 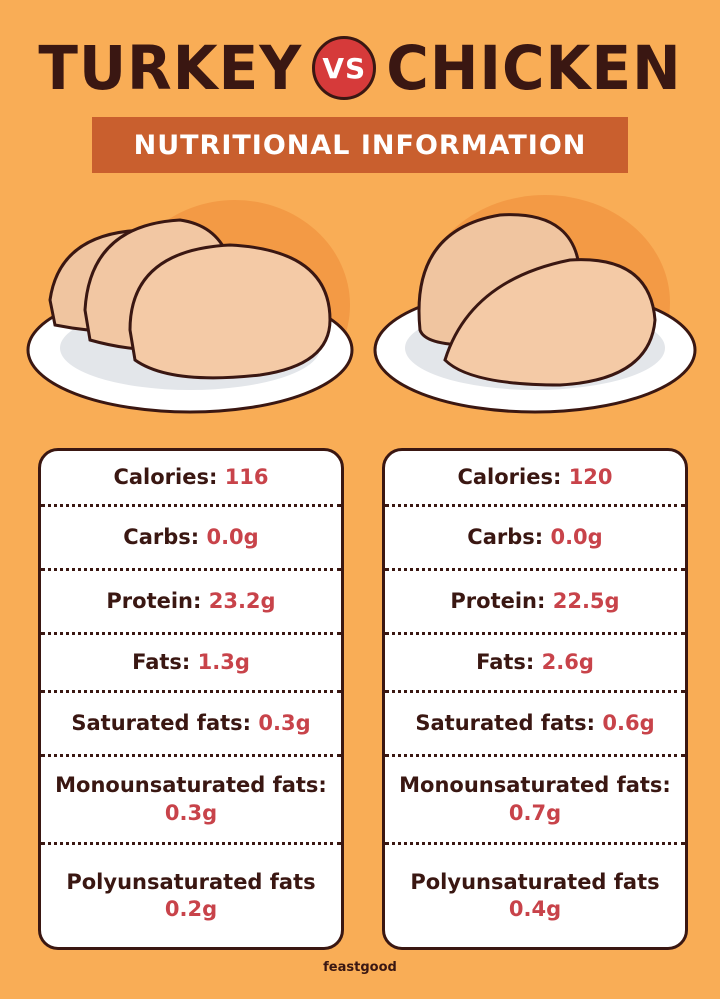 I want to click on title-chicken: CHICKEN, so click(x=534, y=68).